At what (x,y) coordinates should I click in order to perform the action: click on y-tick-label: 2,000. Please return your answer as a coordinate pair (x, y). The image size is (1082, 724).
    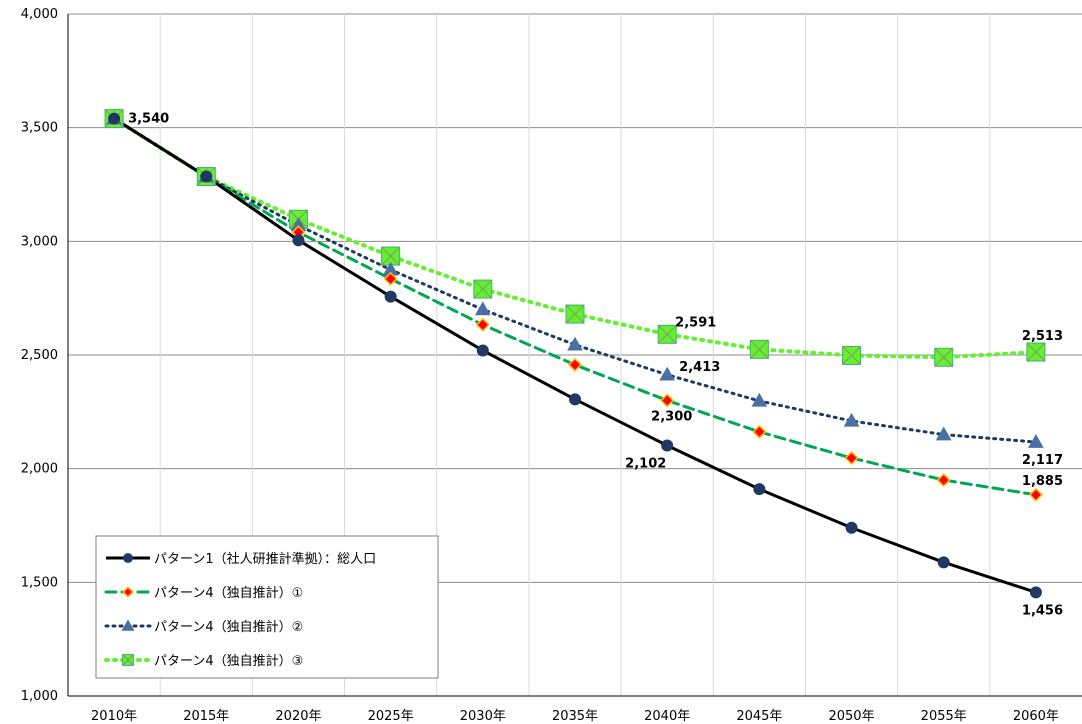
    Looking at the image, I should click on (39, 469).